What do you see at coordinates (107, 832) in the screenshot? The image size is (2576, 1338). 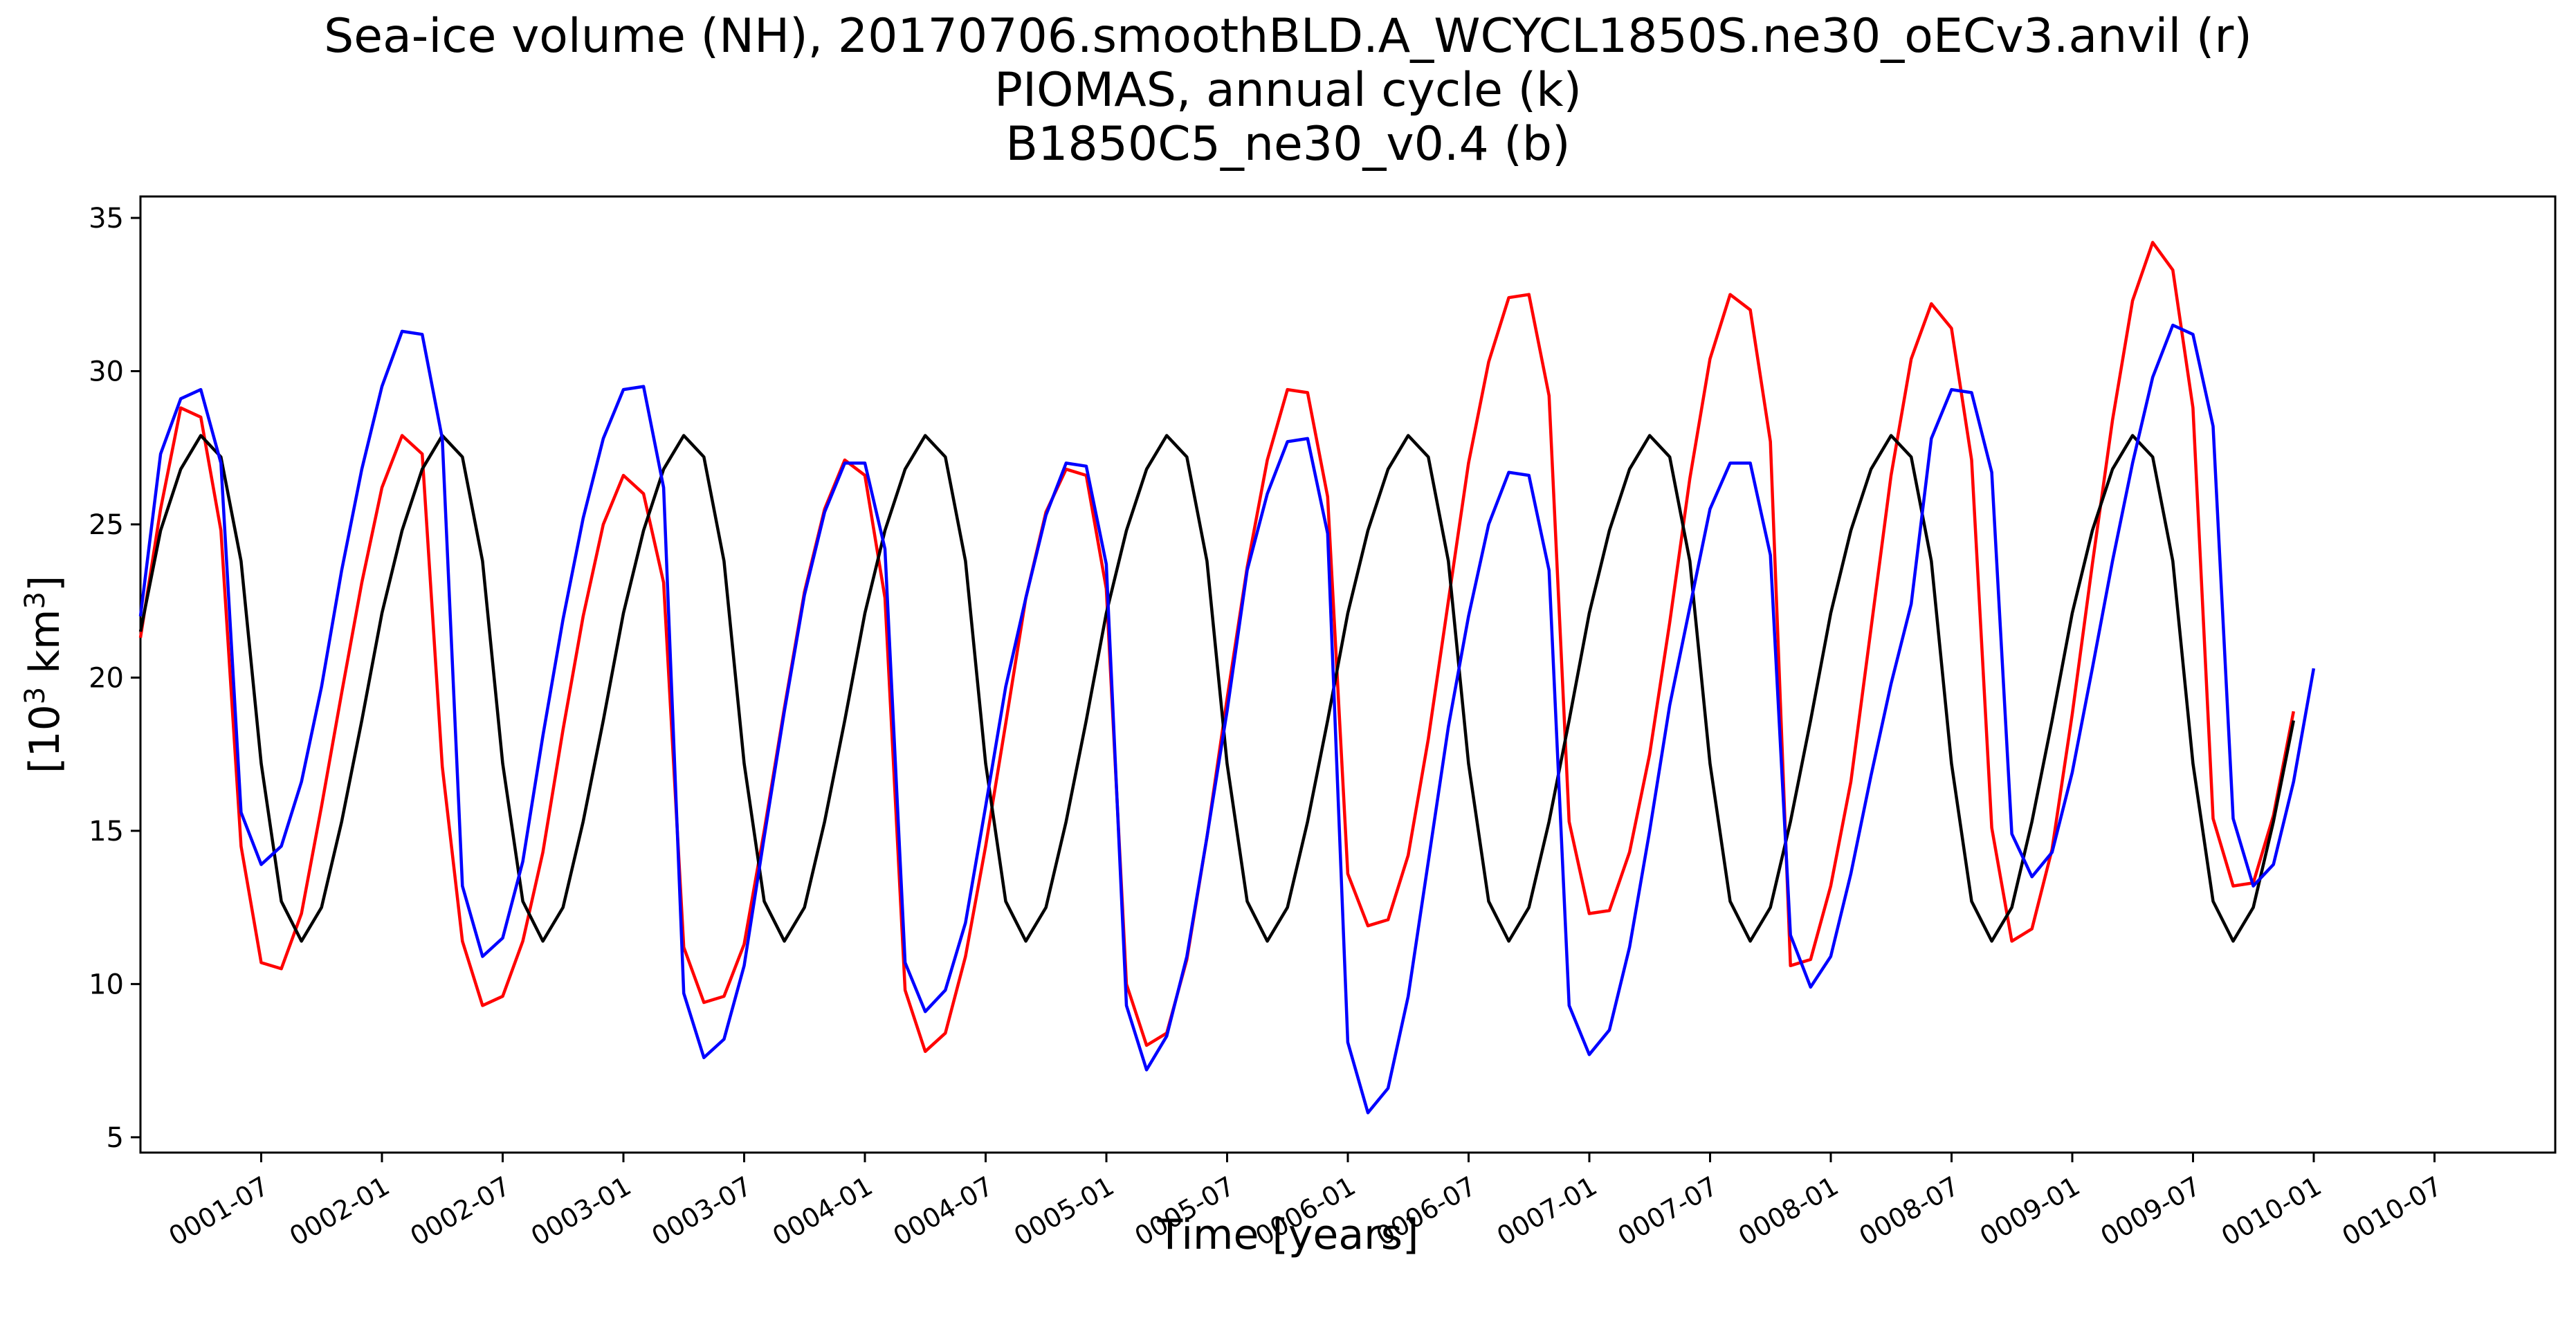 I see `y-tick-label: 15` at bounding box center [107, 832].